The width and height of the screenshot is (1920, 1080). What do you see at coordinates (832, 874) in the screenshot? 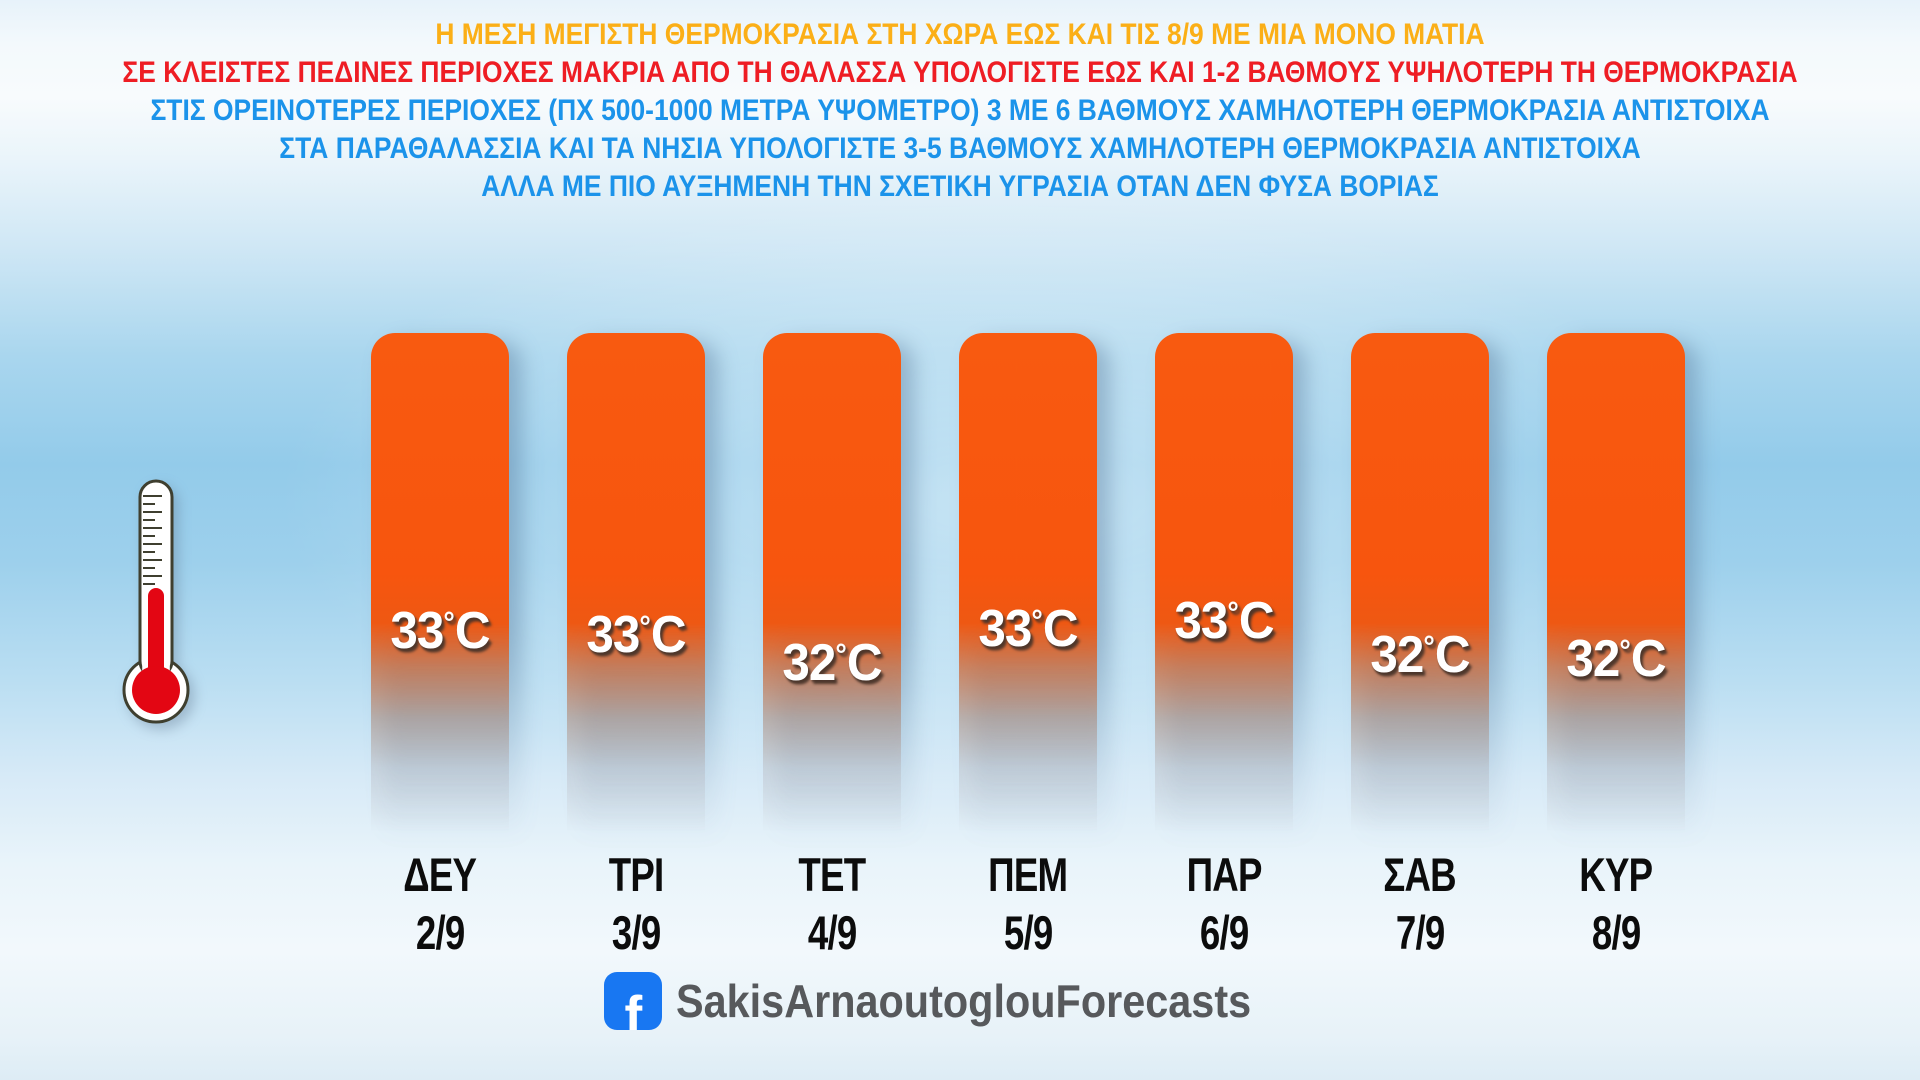
I see `bar-day-label: ΤΕΤ` at bounding box center [832, 874].